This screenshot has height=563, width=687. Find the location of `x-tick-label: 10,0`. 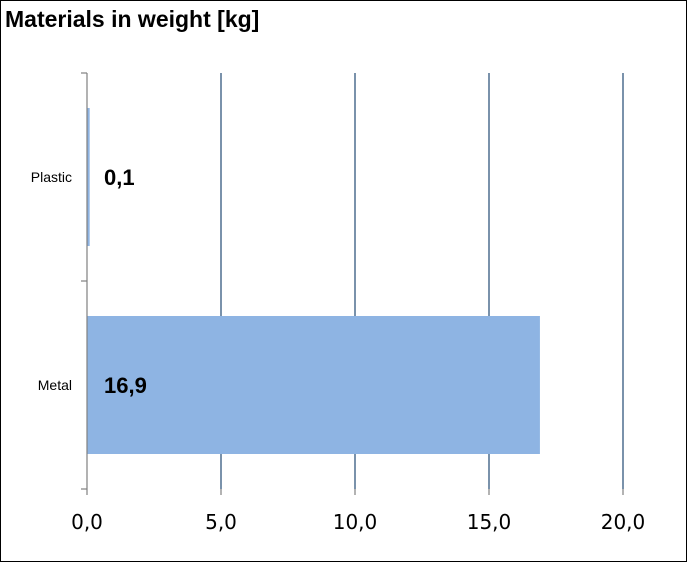

x-tick-label: 10,0 is located at coordinates (355, 522).